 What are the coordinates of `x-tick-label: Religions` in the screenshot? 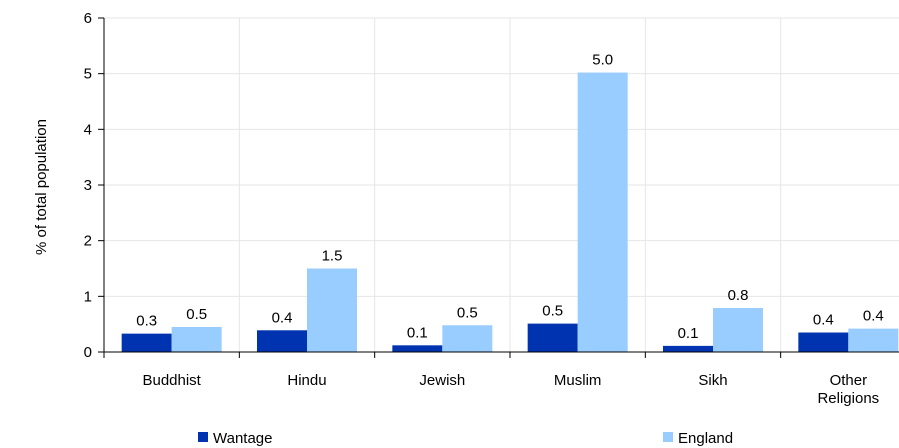 It's located at (848, 398).